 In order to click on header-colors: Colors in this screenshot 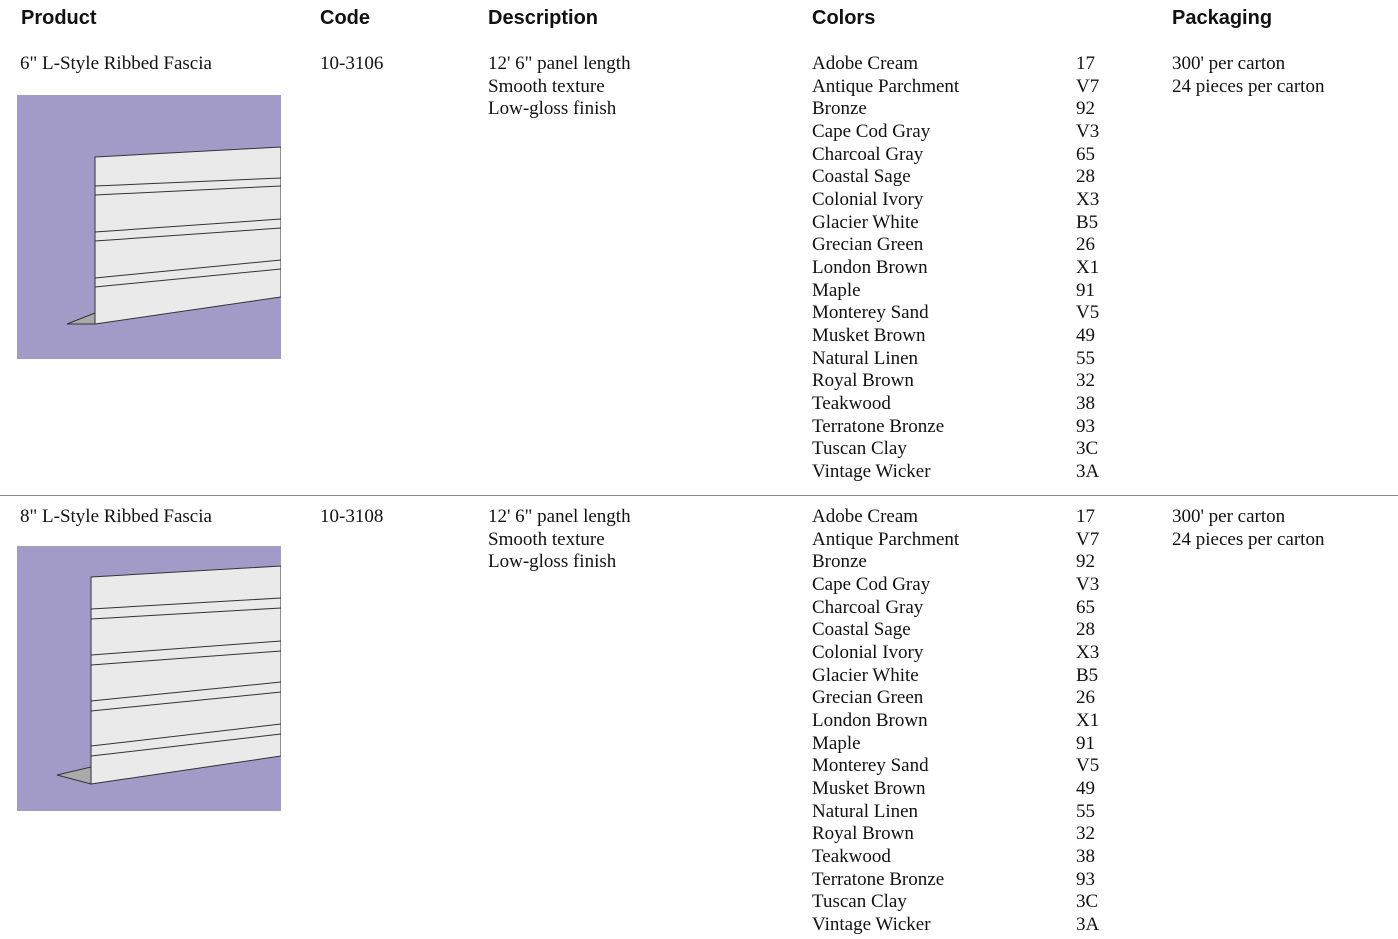, I will do `click(844, 18)`.